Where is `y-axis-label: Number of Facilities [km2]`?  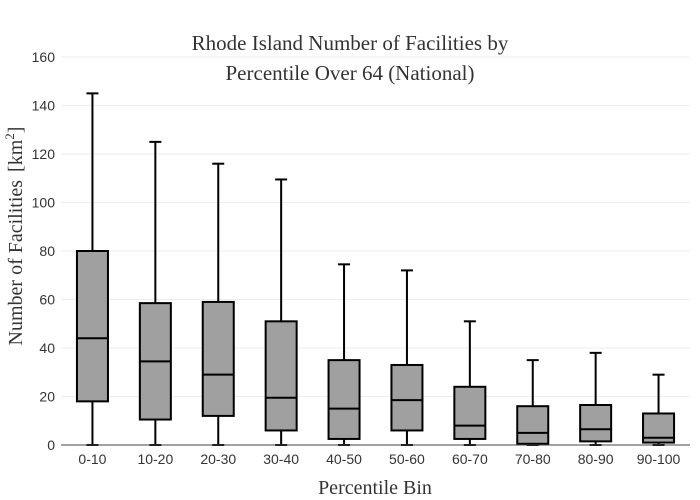 y-axis-label: Number of Facilities [km2] is located at coordinates (14, 236).